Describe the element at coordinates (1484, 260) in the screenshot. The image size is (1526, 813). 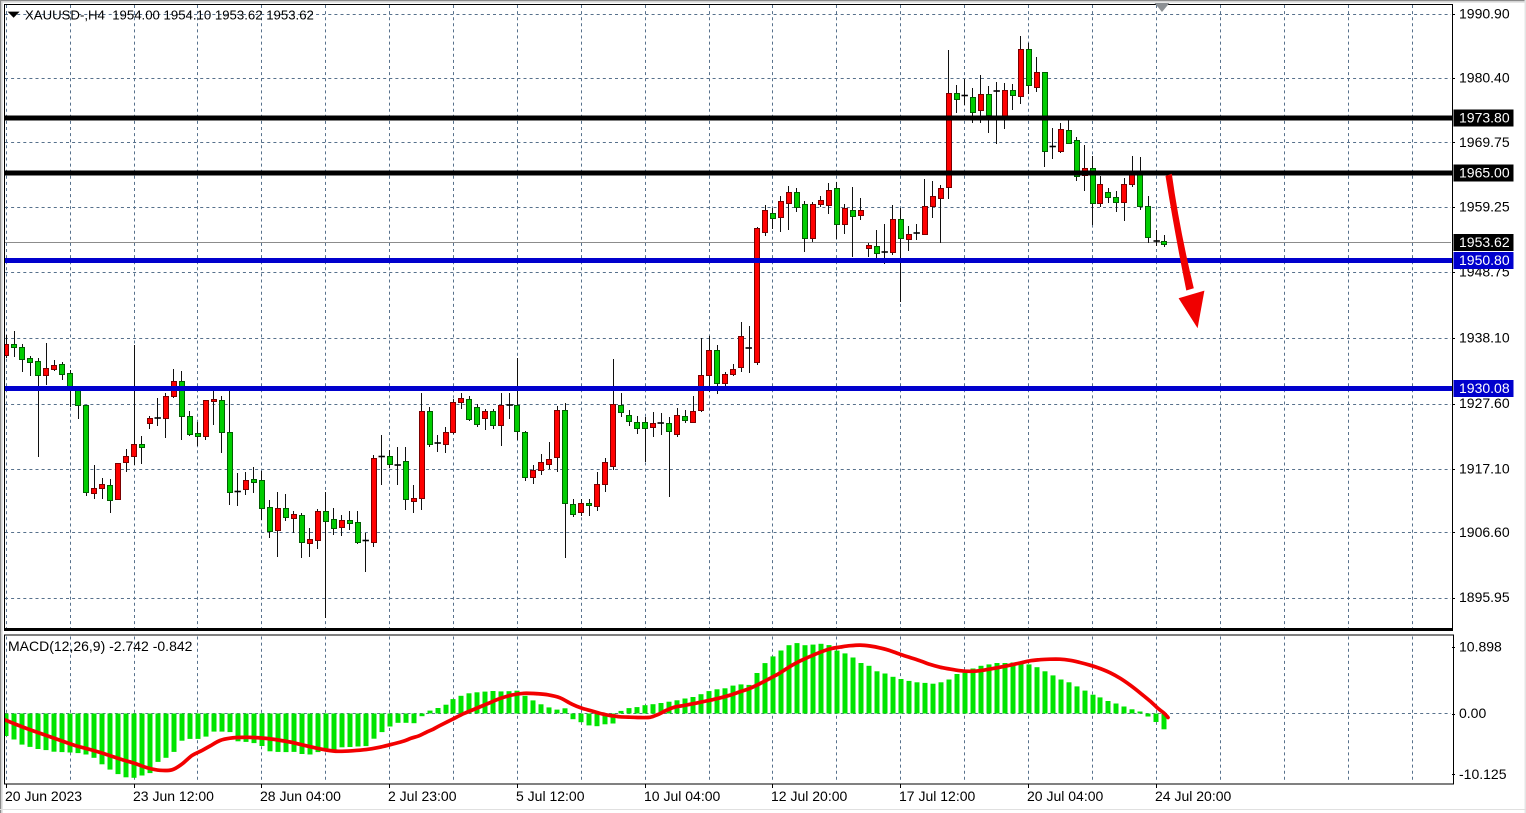
I see `svg-text: 1950.80` at that location.